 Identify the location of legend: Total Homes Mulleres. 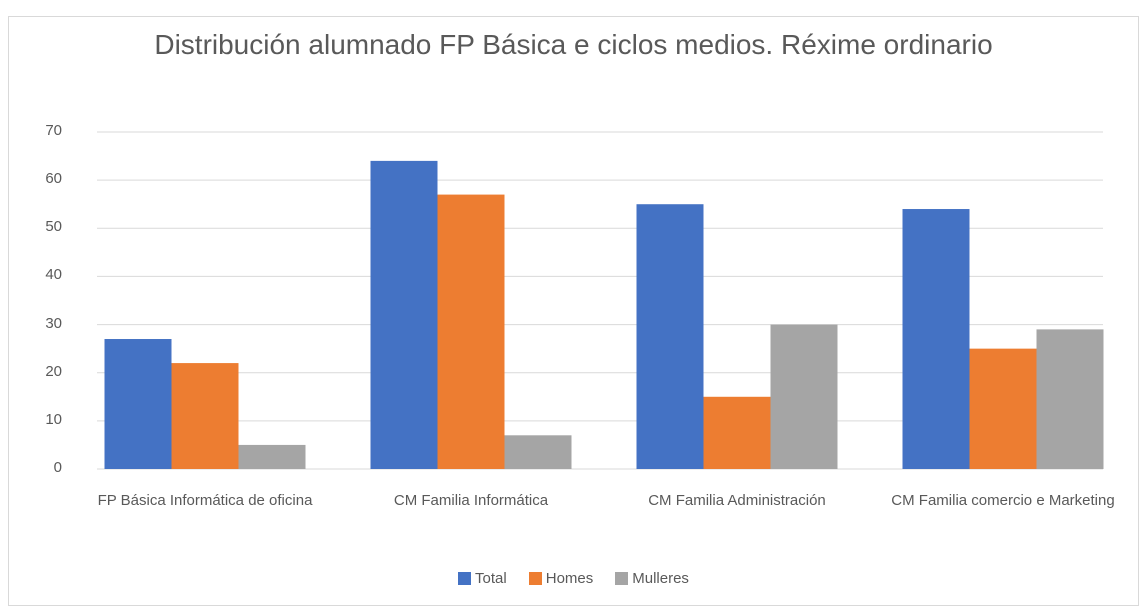
(573, 578).